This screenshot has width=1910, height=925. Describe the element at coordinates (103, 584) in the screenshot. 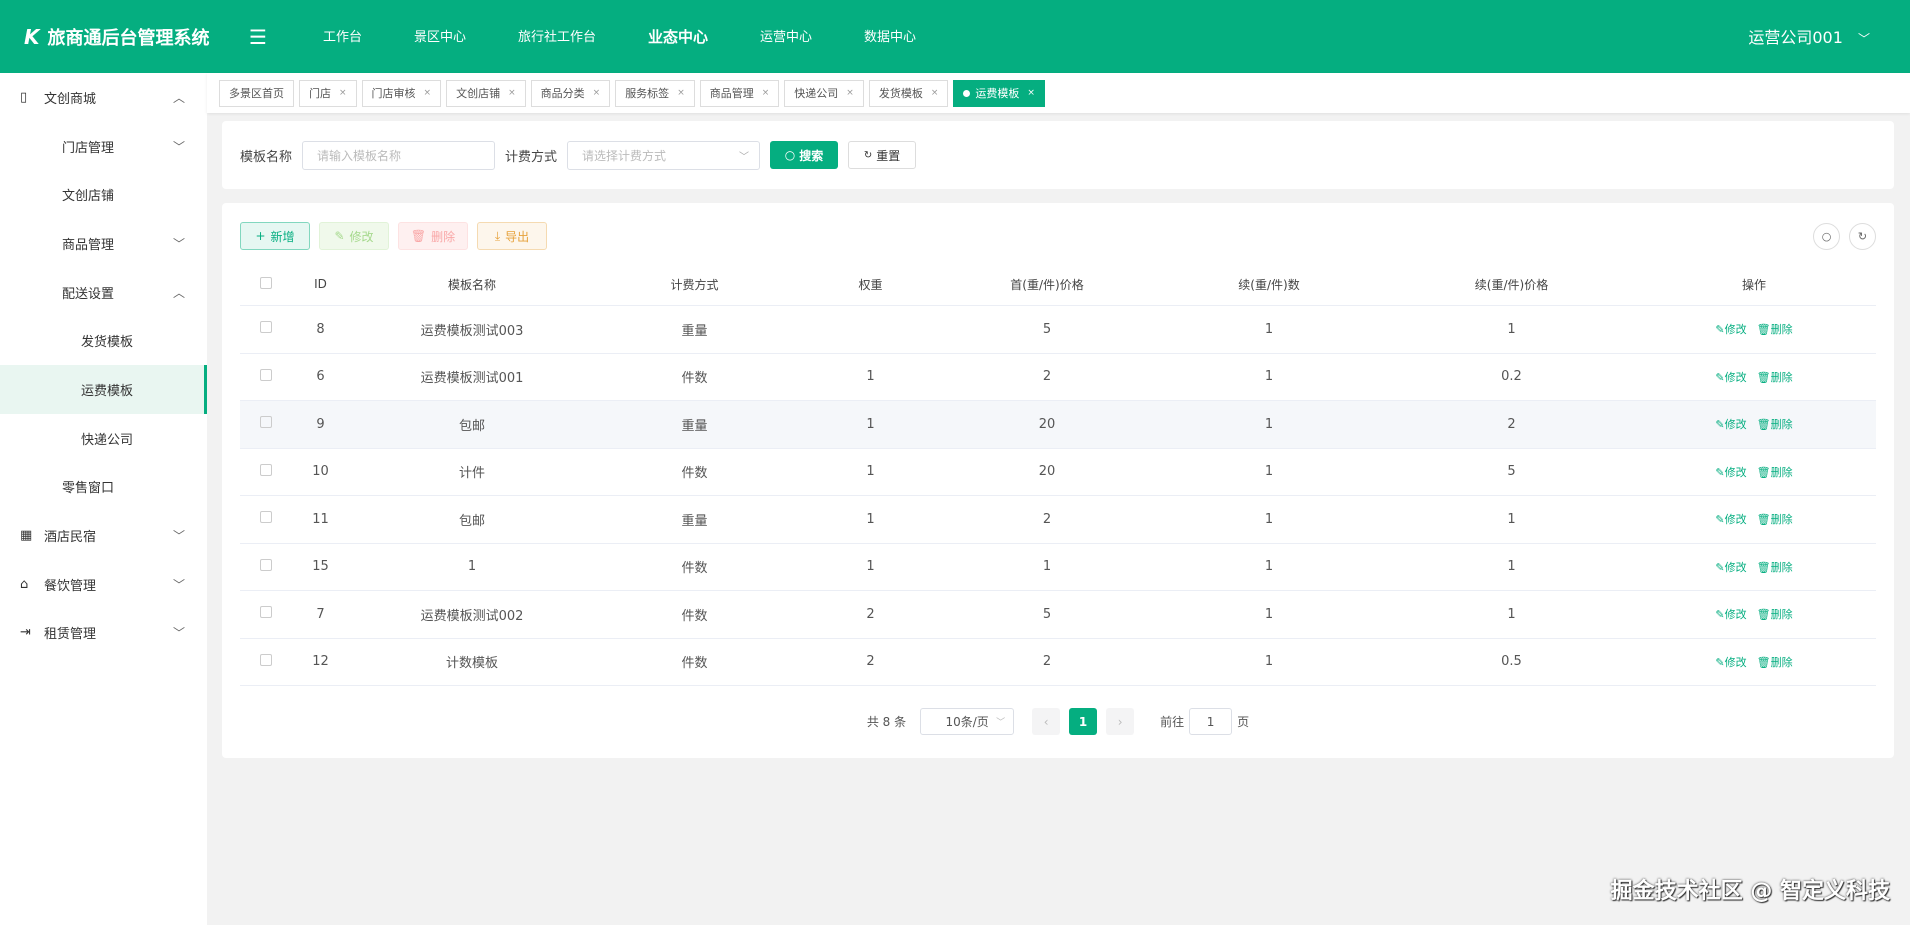

I see `sidebar-item: ⌂ 餐饮管理 ﹀` at that location.